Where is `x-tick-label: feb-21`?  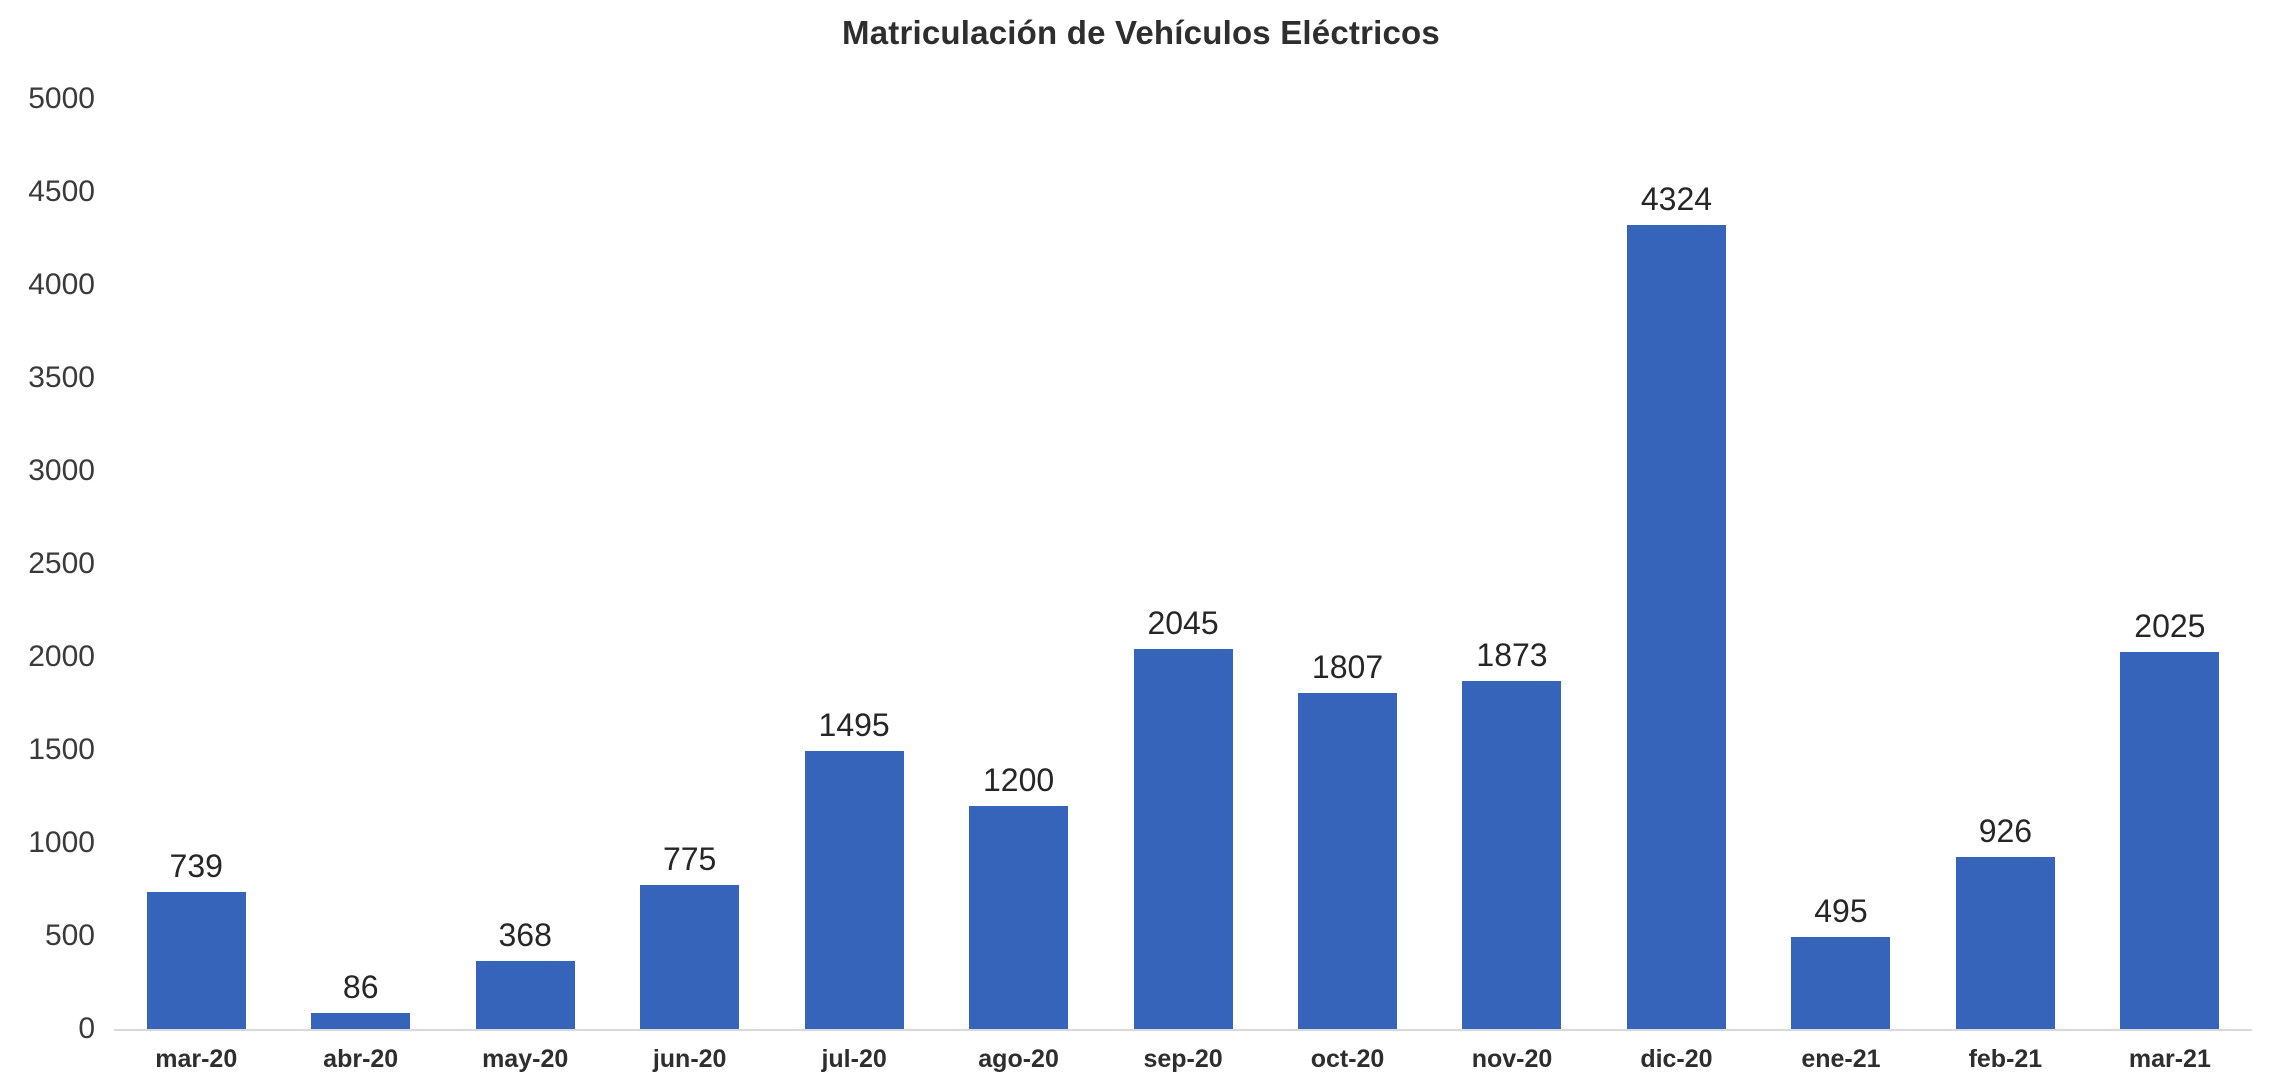 x-tick-label: feb-21 is located at coordinates (2005, 1059).